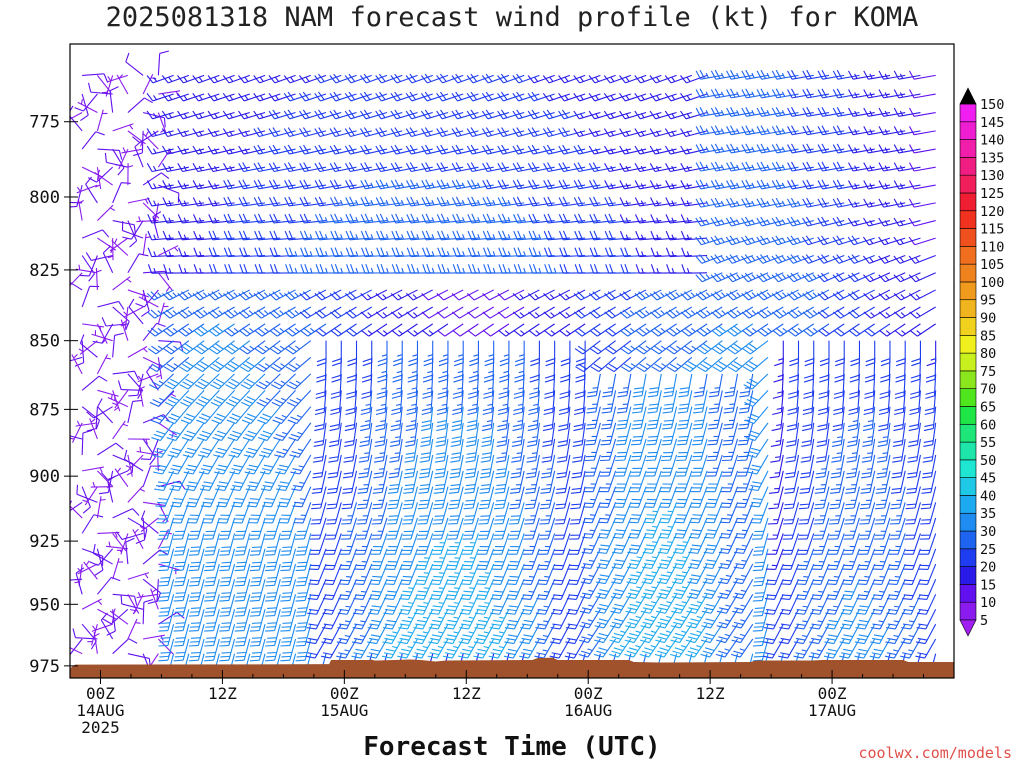 The image size is (1024, 768). Describe the element at coordinates (988, 550) in the screenshot. I see `colorbar-label: 25` at that location.